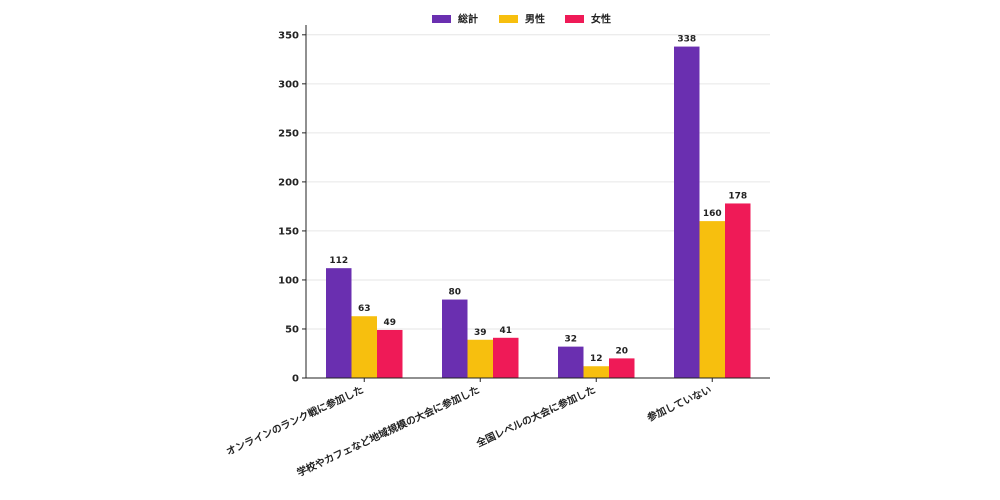 The image size is (1000, 500). Describe the element at coordinates (737, 196) in the screenshot. I see `data-label: 178` at that location.